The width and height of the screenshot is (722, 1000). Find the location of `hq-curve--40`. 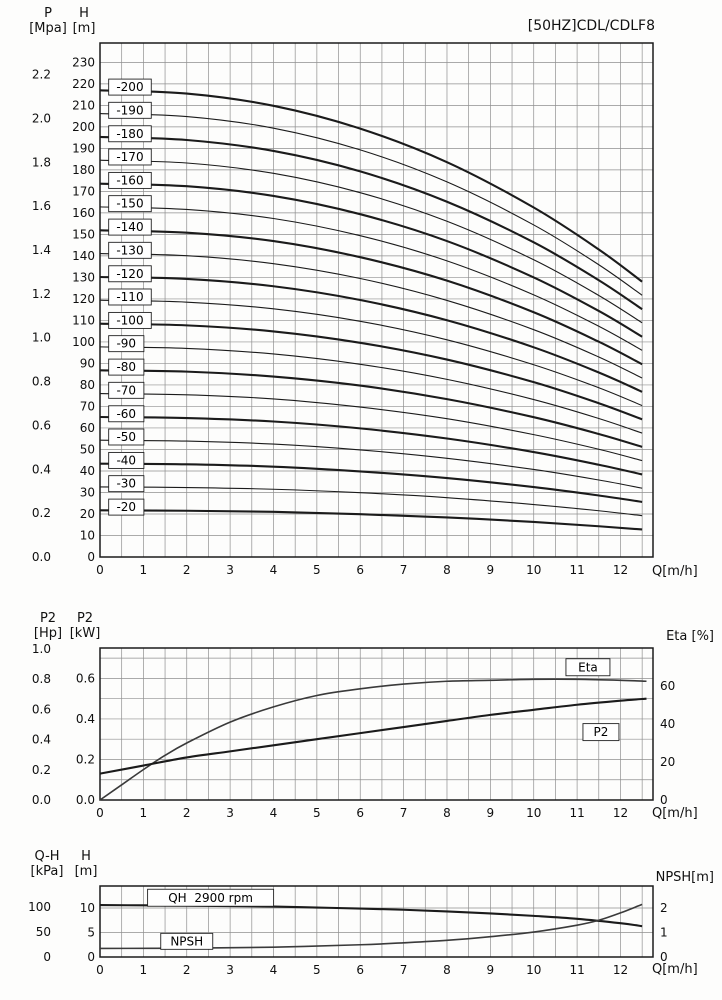

hq-curve--40 is located at coordinates (371, 482).